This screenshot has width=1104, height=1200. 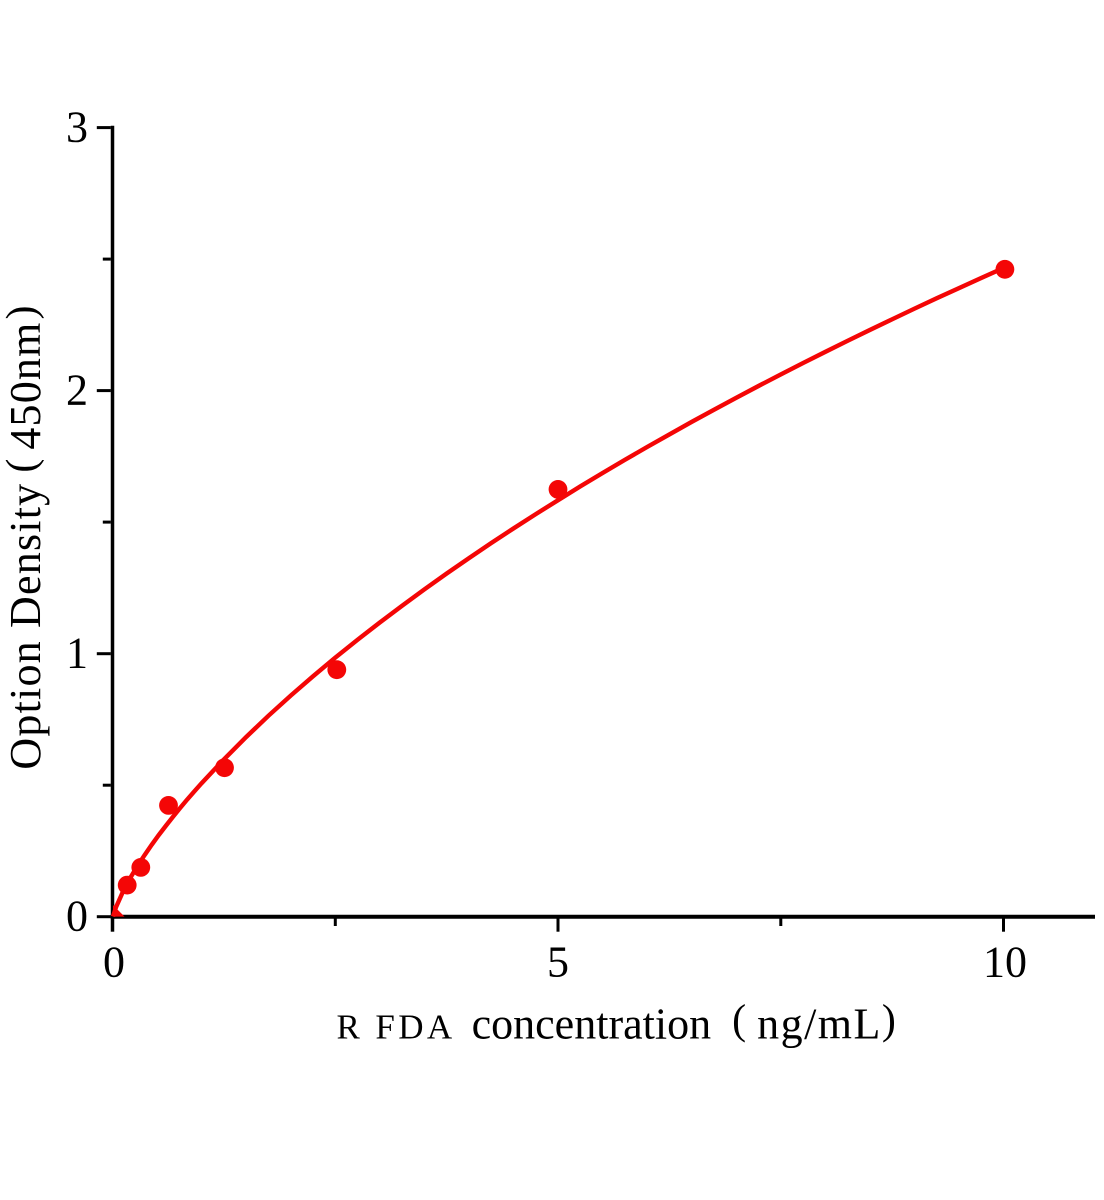 What do you see at coordinates (77, 390) in the screenshot?
I see `svg-text: 2` at bounding box center [77, 390].